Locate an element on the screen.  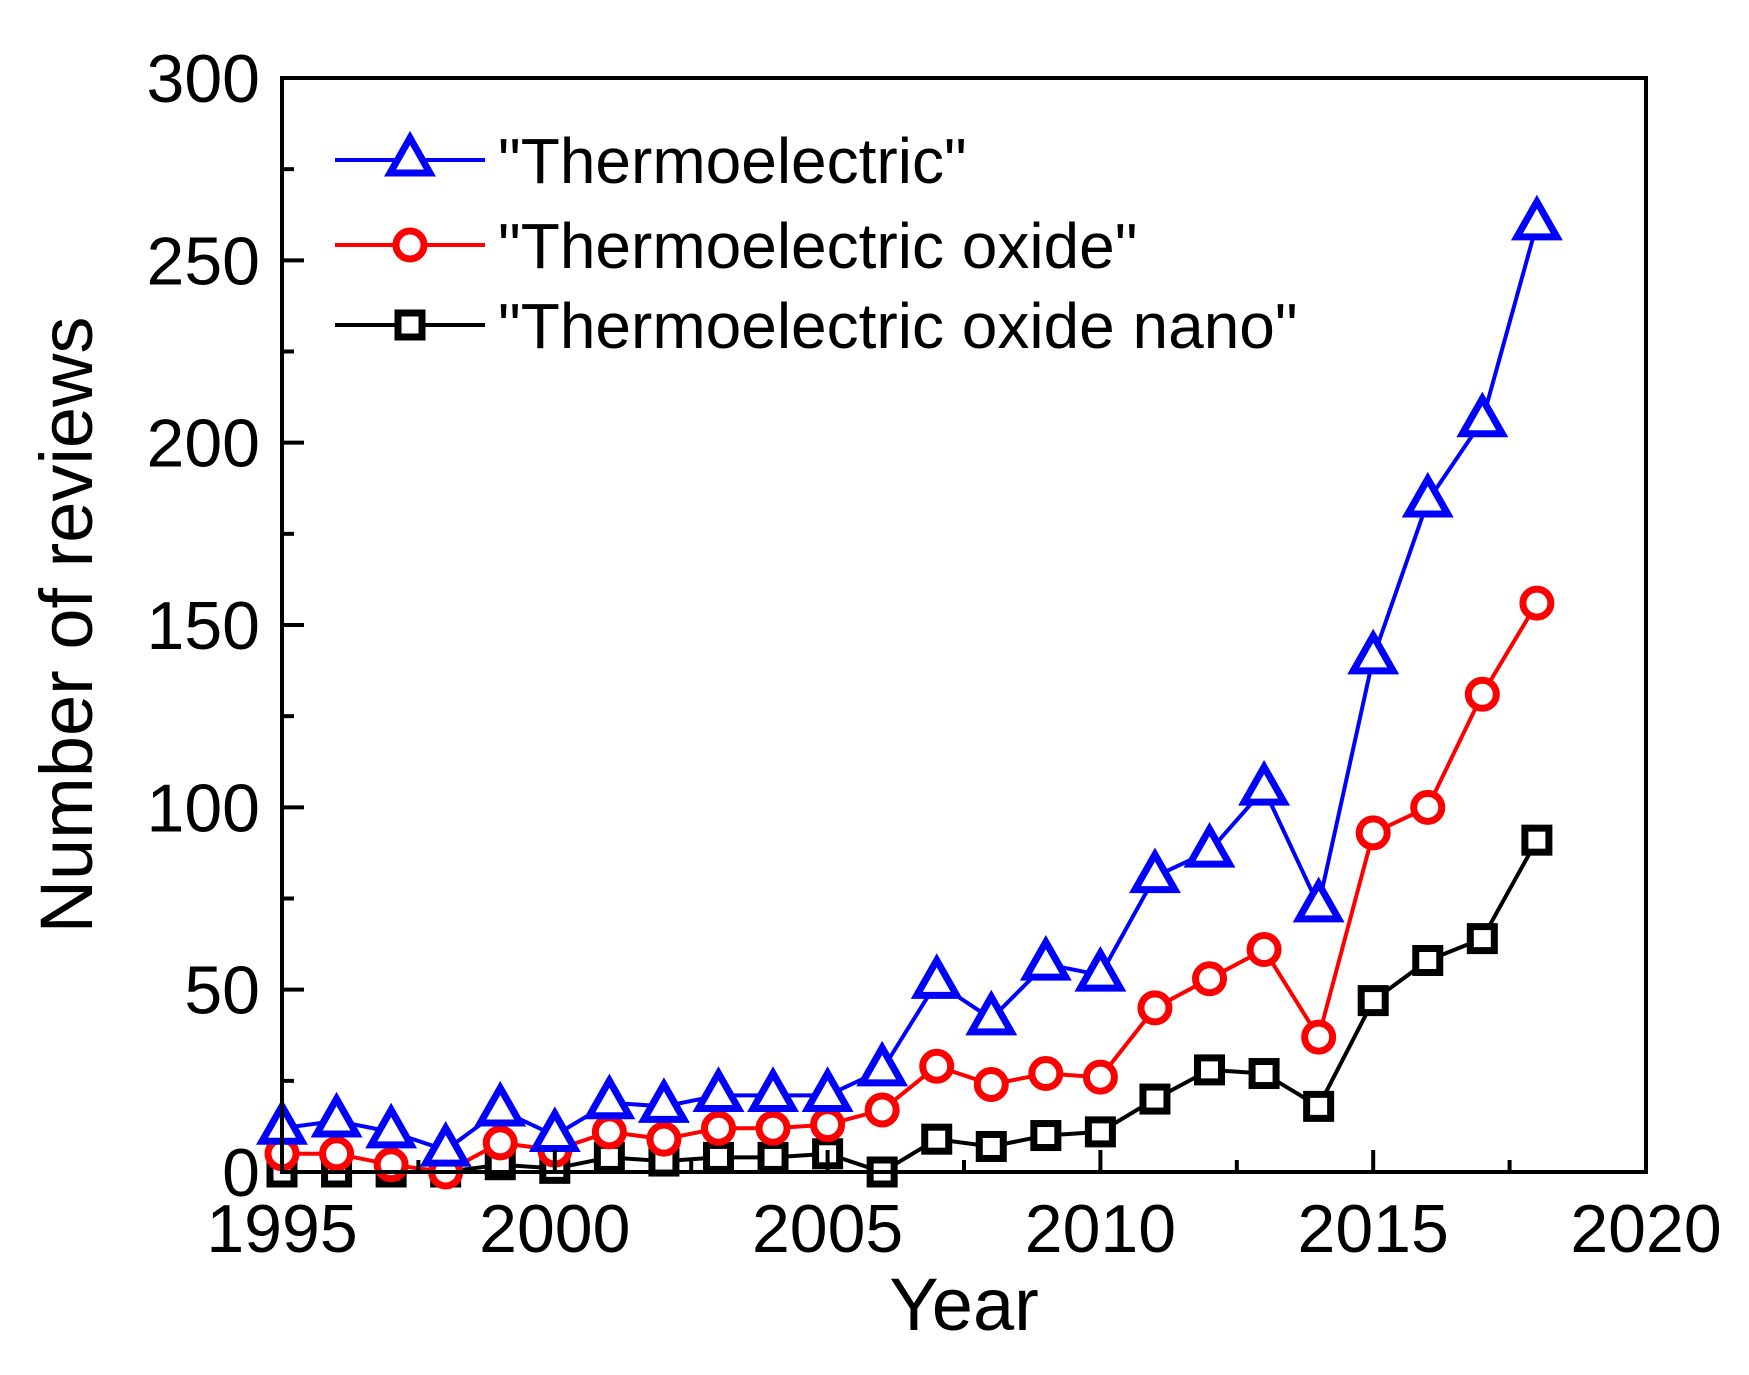
x-axis-title: Year is located at coordinates (964, 1304).